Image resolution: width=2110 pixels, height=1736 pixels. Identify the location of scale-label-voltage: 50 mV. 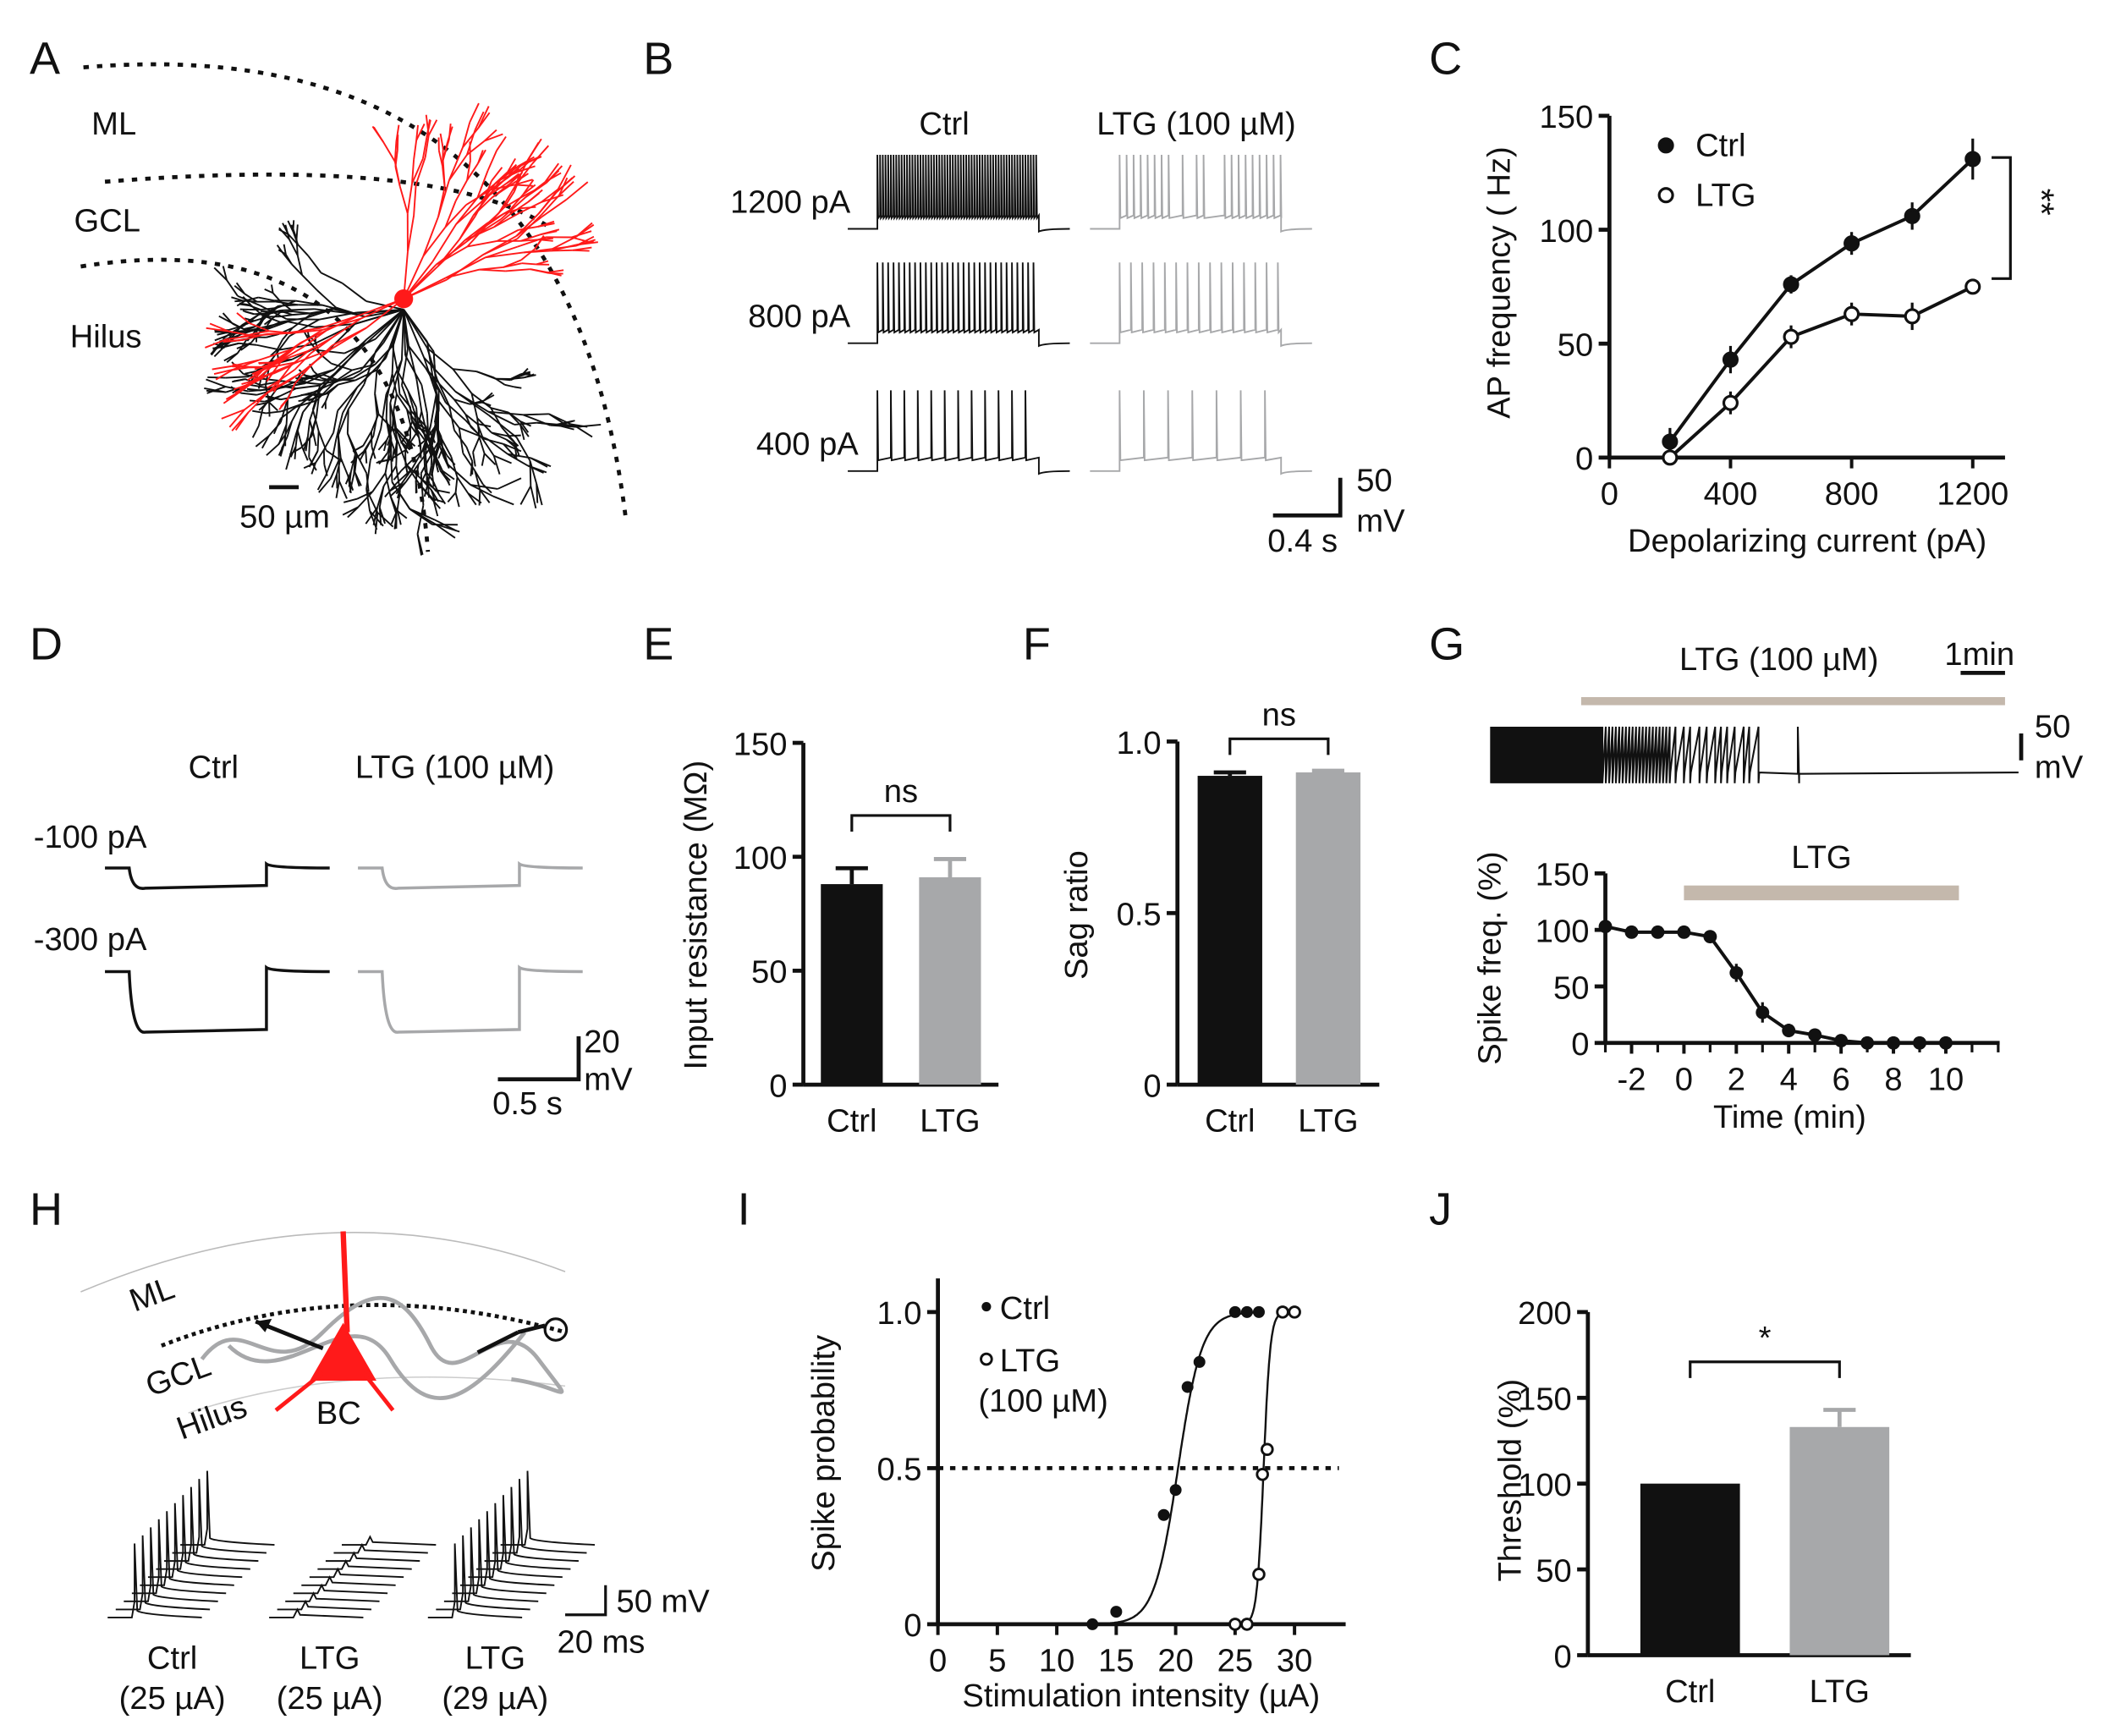
(663, 1602).